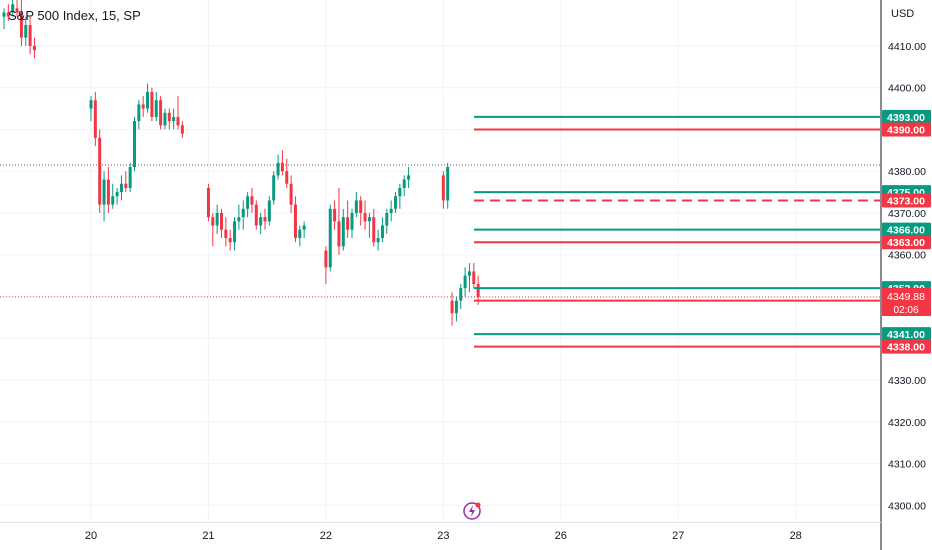 Image resolution: width=932 pixels, height=550 pixels. I want to click on level-tag-label: 4341.00, so click(906, 335).